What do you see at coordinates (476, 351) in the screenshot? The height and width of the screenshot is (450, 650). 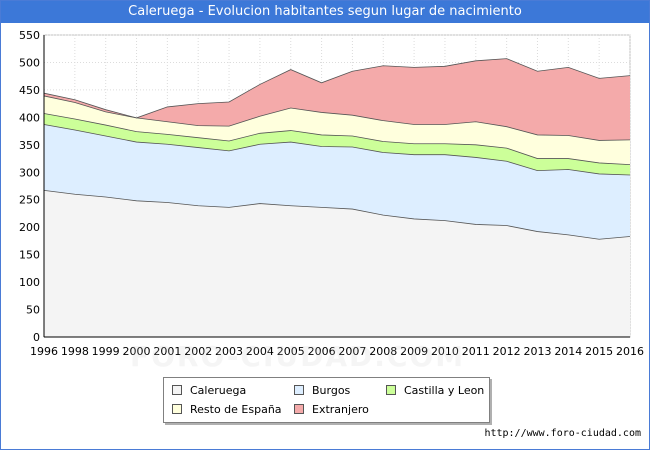 I see `x-tick-label: 2011` at bounding box center [476, 351].